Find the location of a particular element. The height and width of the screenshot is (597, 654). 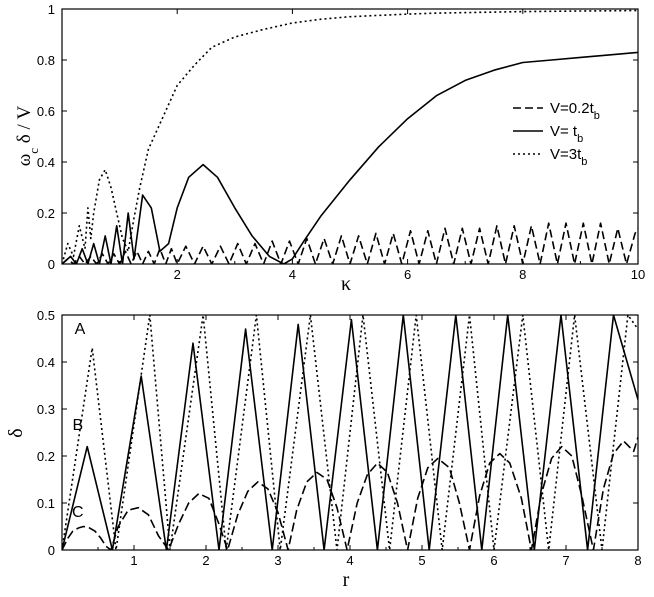

legend-label: V=0.2tb is located at coordinates (575, 111).